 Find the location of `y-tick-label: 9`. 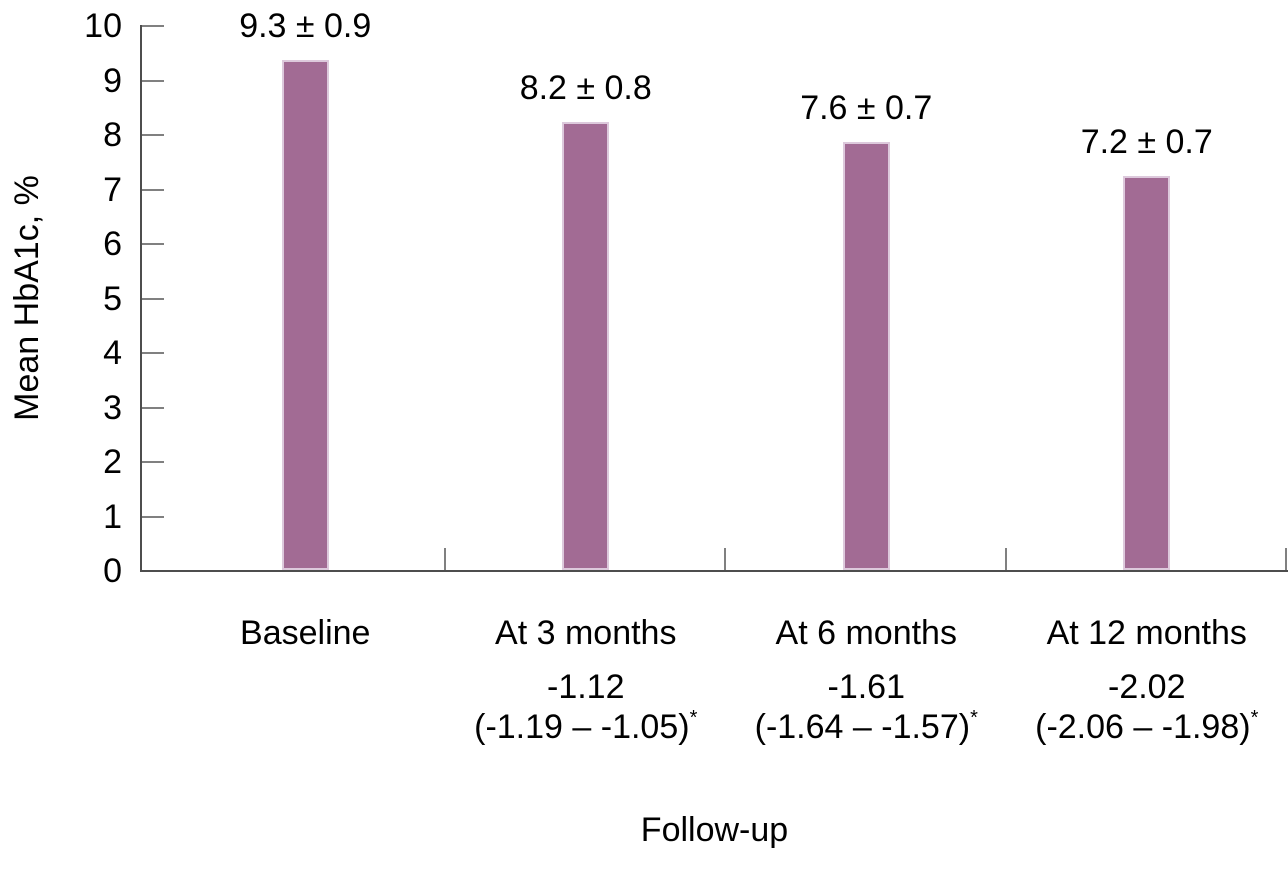

y-tick-label: 9 is located at coordinates (112, 80).